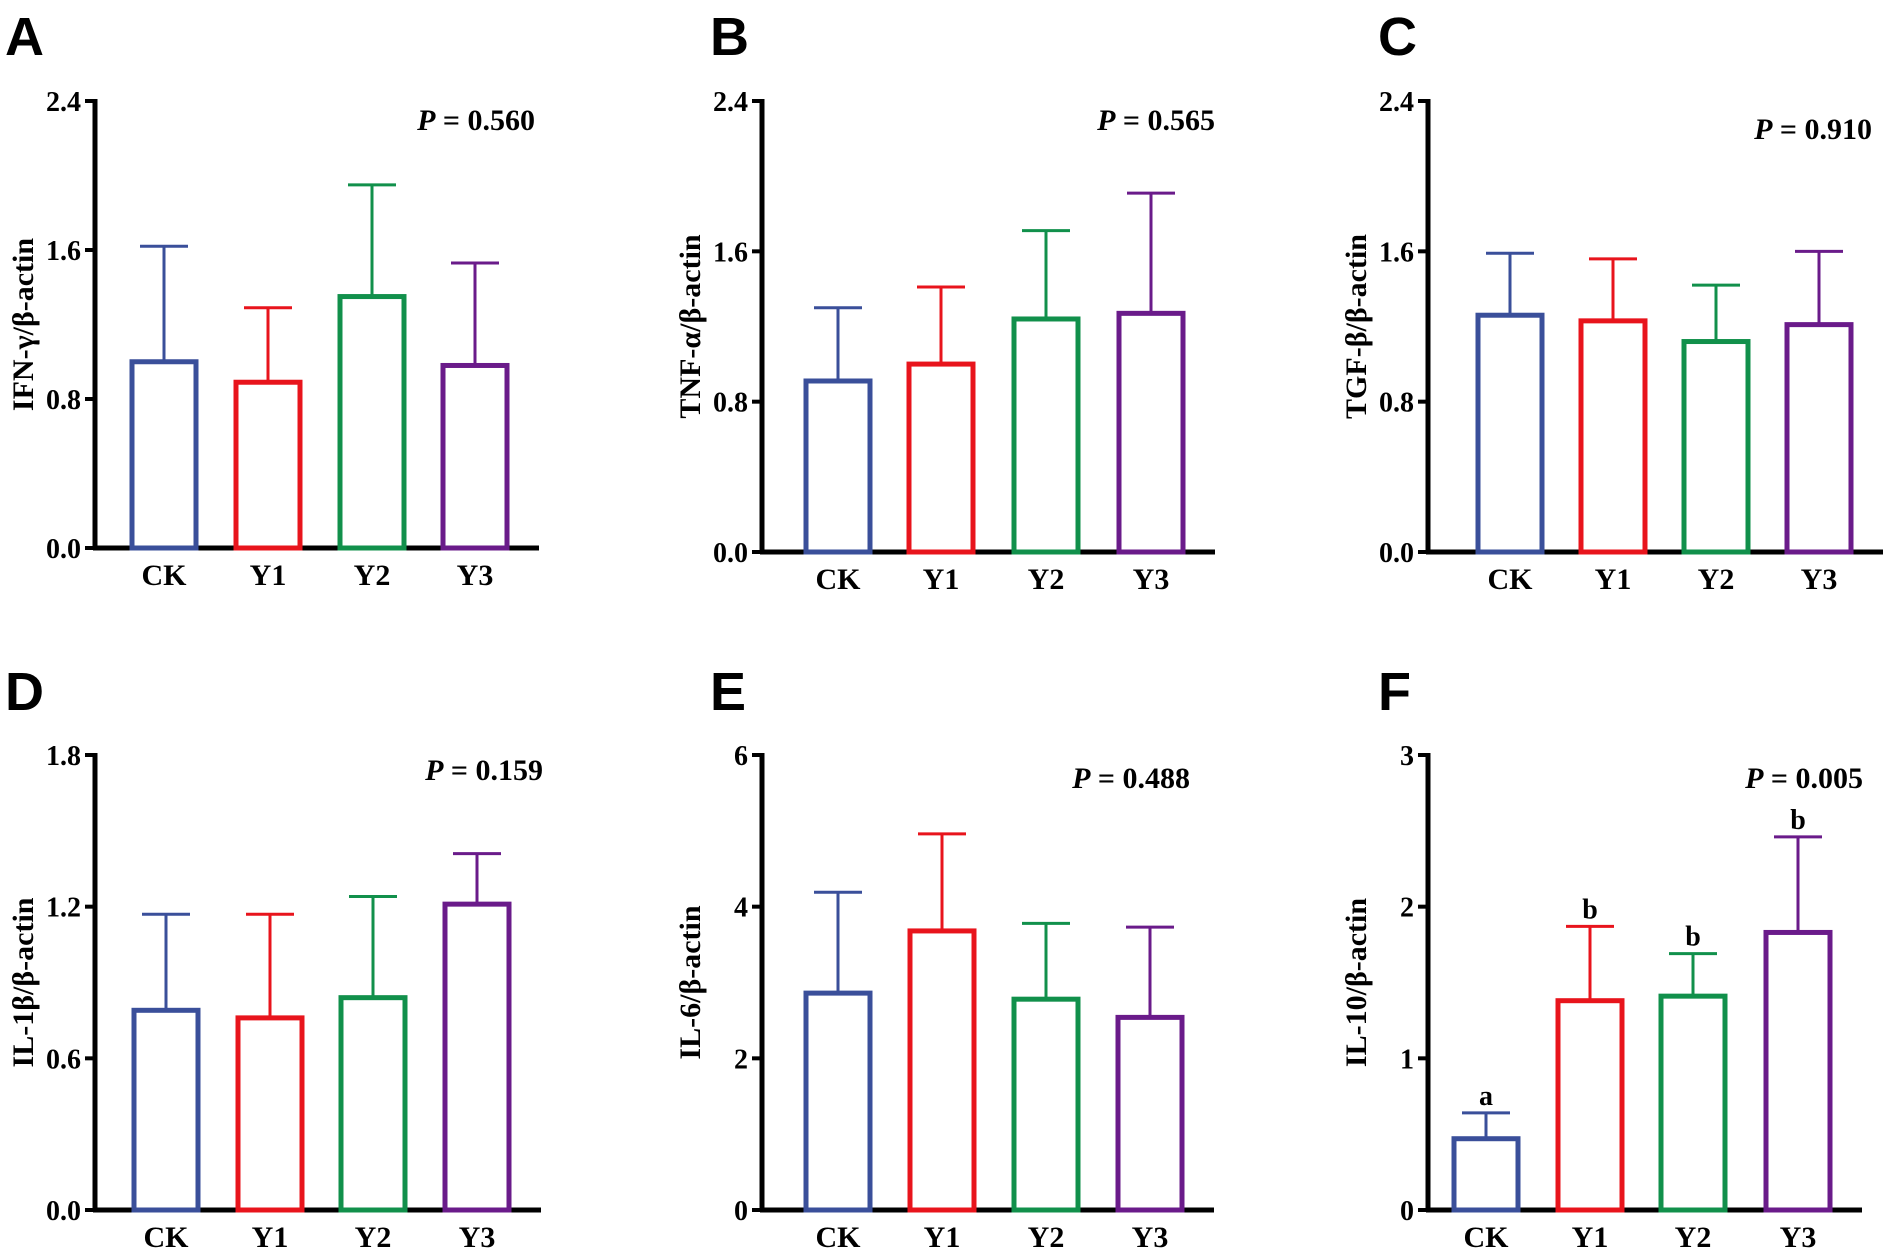 Image resolution: width=1902 pixels, height=1257 pixels. I want to click on p-value-text: = 0.005, so click(1813, 778).